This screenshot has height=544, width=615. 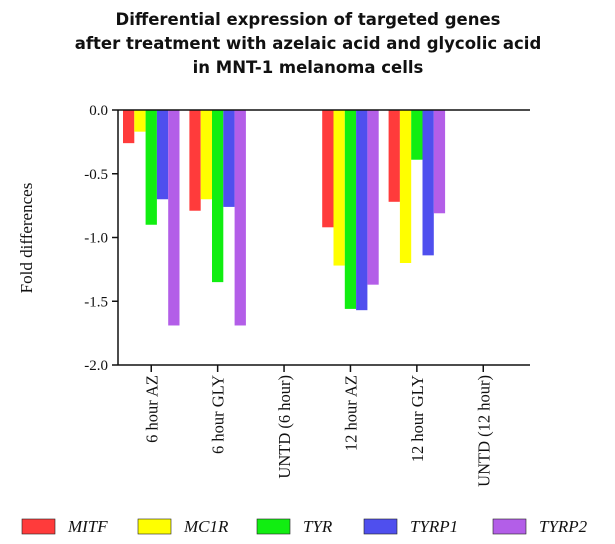 What do you see at coordinates (206, 526) in the screenshot?
I see `legend-label: MC1R` at bounding box center [206, 526].